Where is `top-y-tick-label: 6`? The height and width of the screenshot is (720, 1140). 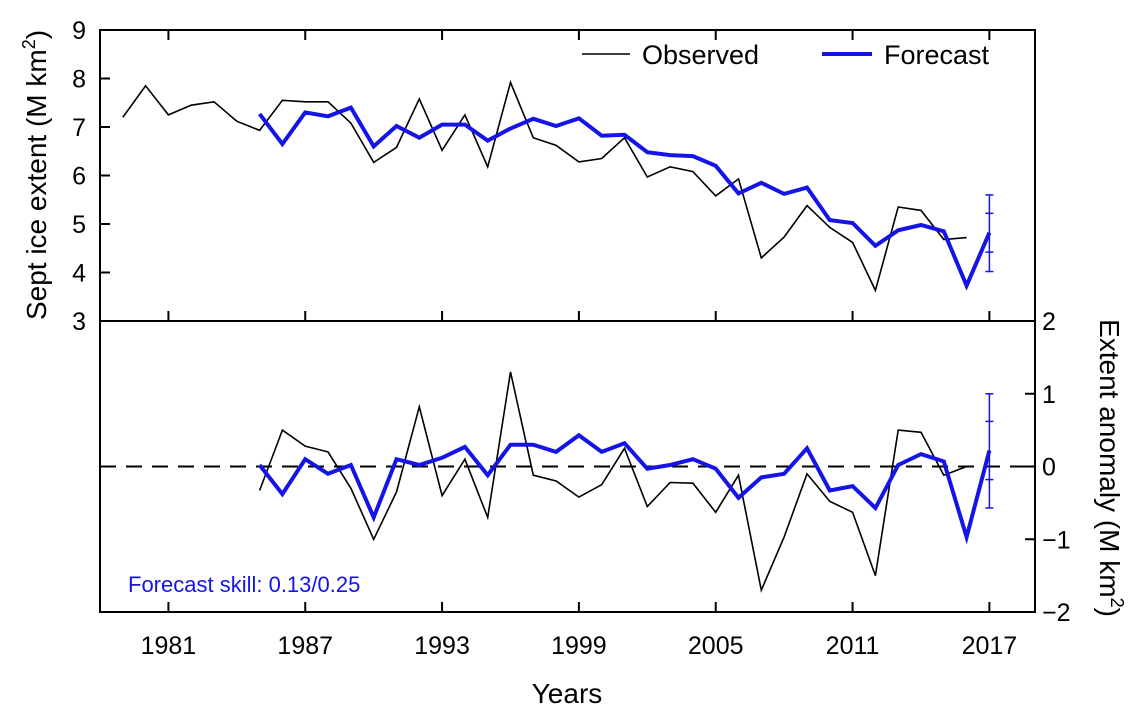
top-y-tick-label: 6 is located at coordinates (79, 177).